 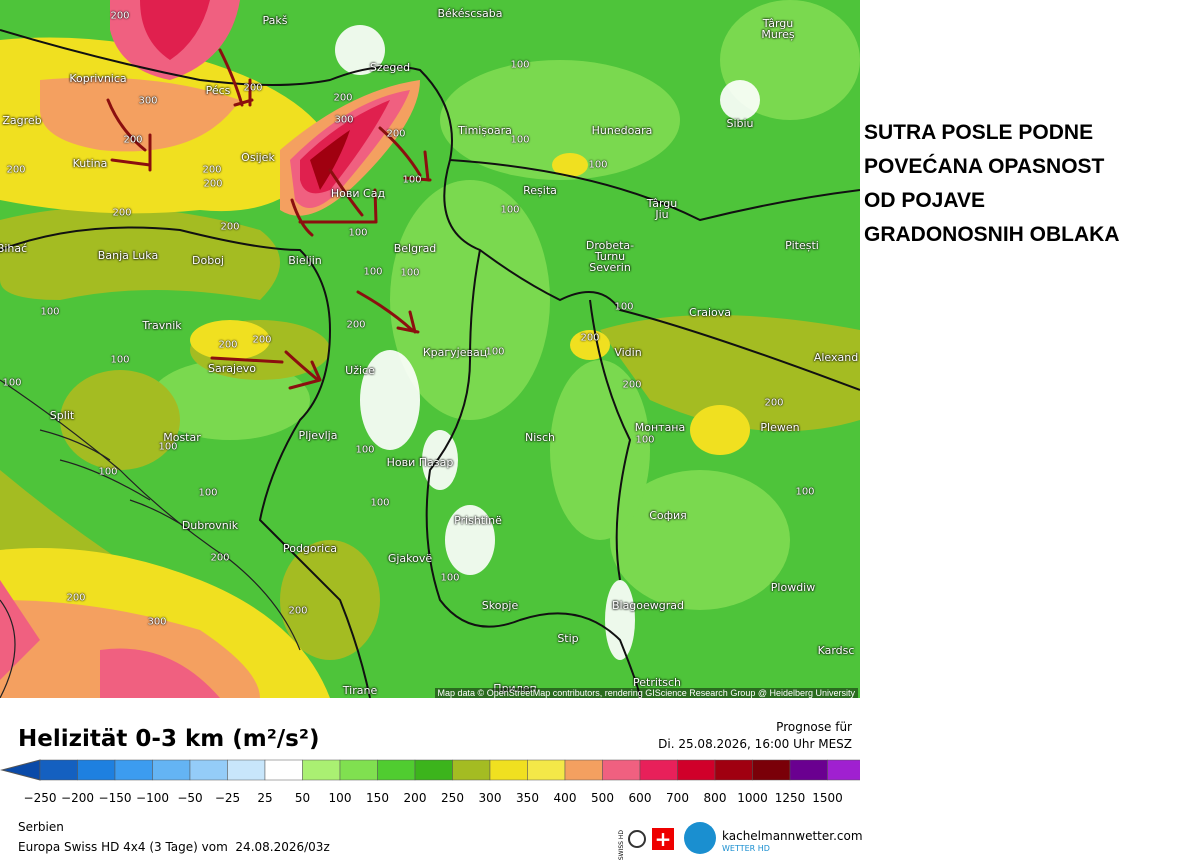 What do you see at coordinates (527, 798) in the screenshot?
I see `colorbar-tick-label: 350` at bounding box center [527, 798].